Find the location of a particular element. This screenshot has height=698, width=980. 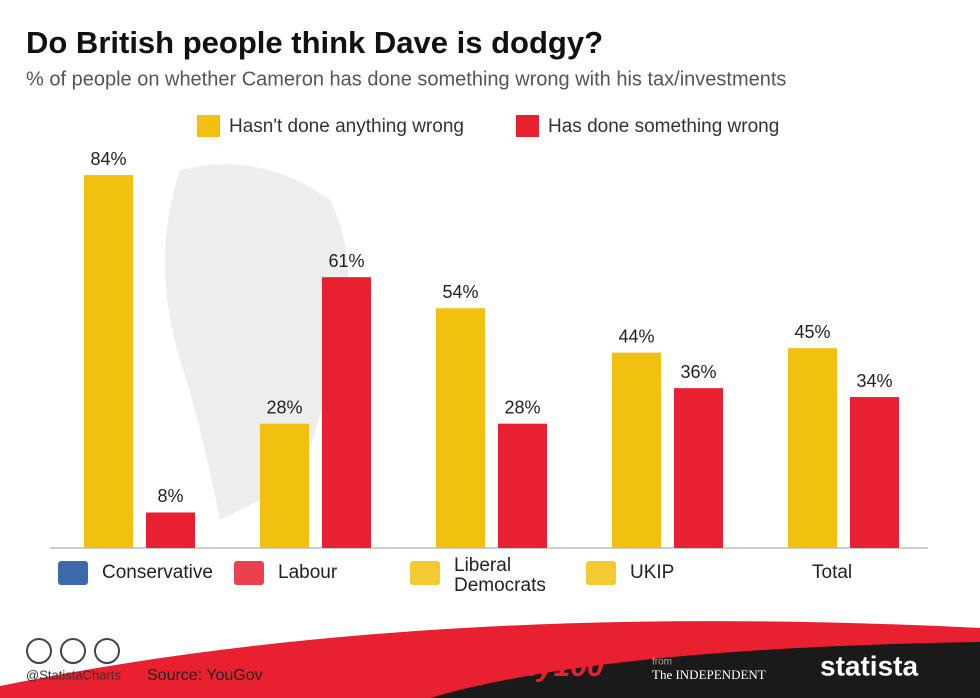

legend-label: Hasn't done anything wrong is located at coordinates (346, 126).